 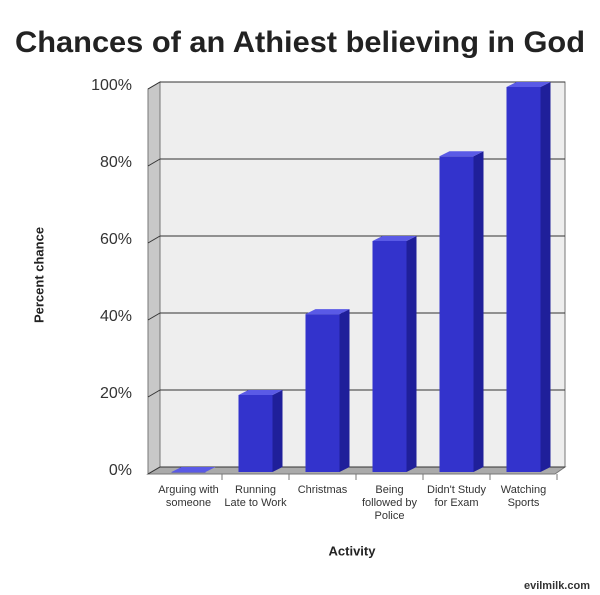 What do you see at coordinates (38, 275) in the screenshot?
I see `y-axis-label: Percent chance` at bounding box center [38, 275].